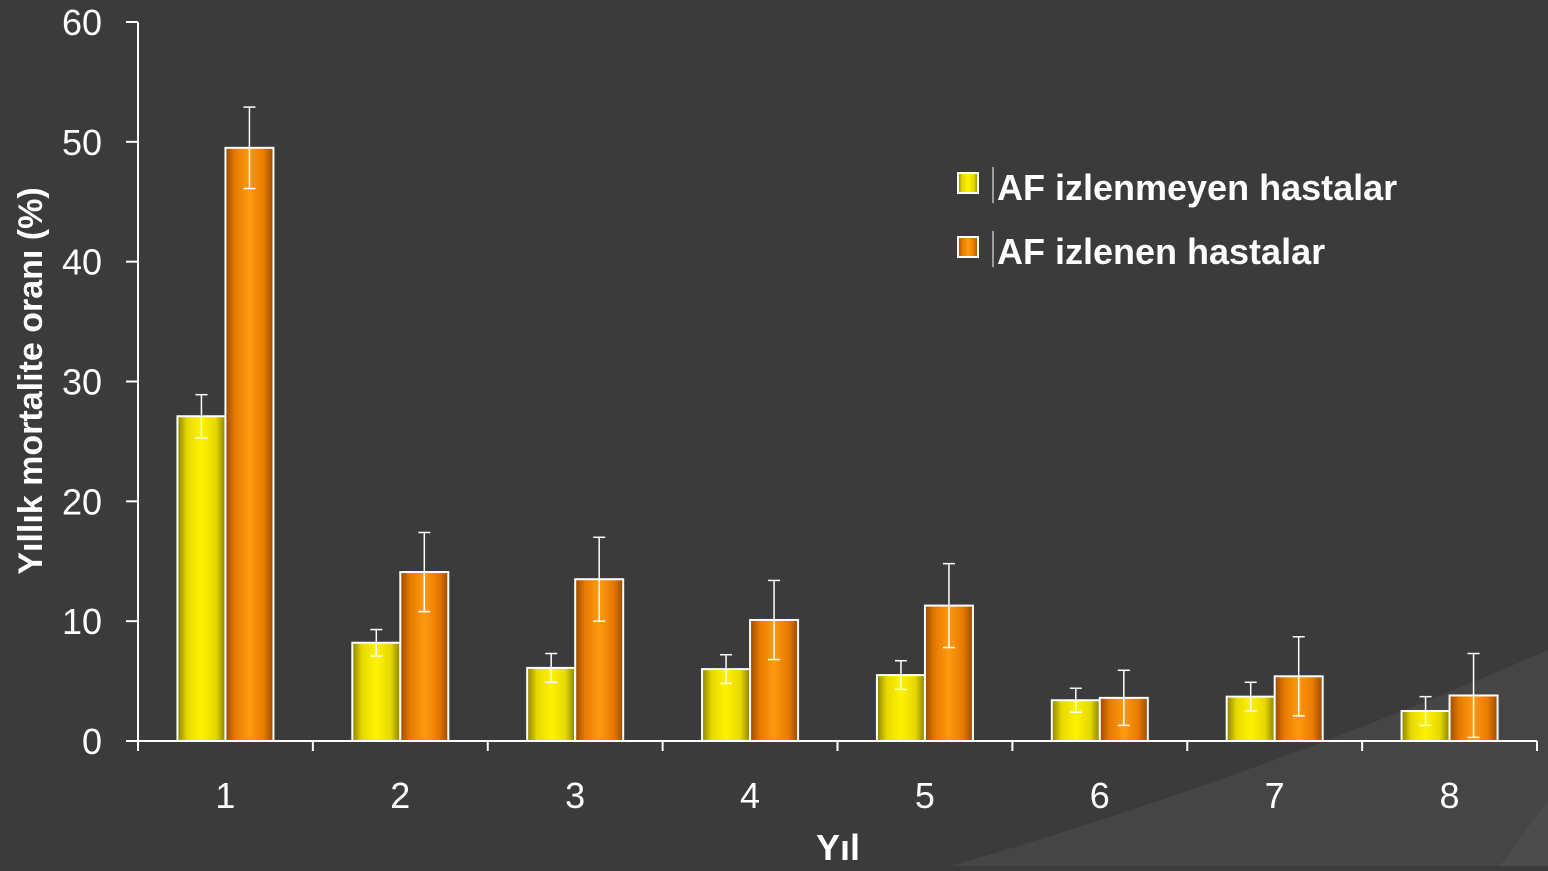  What do you see at coordinates (925, 795) in the screenshot?
I see `x-tick-label: 5` at bounding box center [925, 795].